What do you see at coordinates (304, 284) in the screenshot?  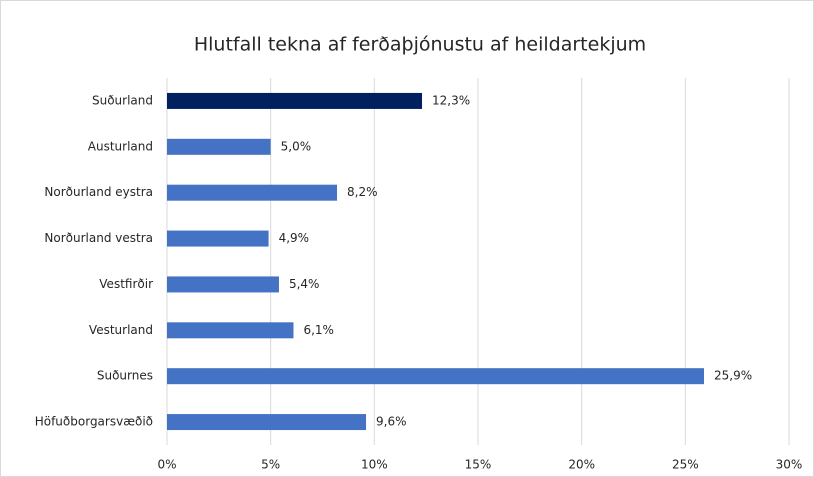 I see `value-label: 5,4%` at bounding box center [304, 284].